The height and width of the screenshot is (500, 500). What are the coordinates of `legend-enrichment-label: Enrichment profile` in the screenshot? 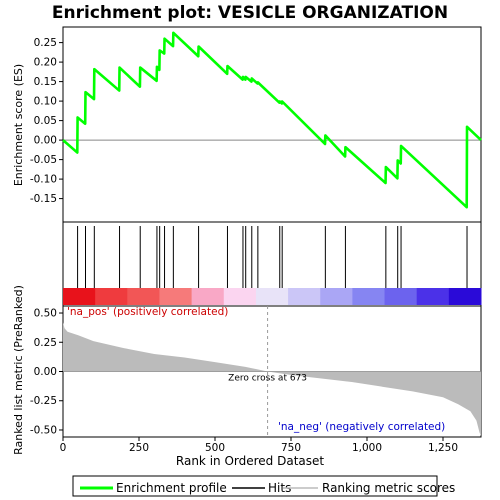 It's located at (171, 488).